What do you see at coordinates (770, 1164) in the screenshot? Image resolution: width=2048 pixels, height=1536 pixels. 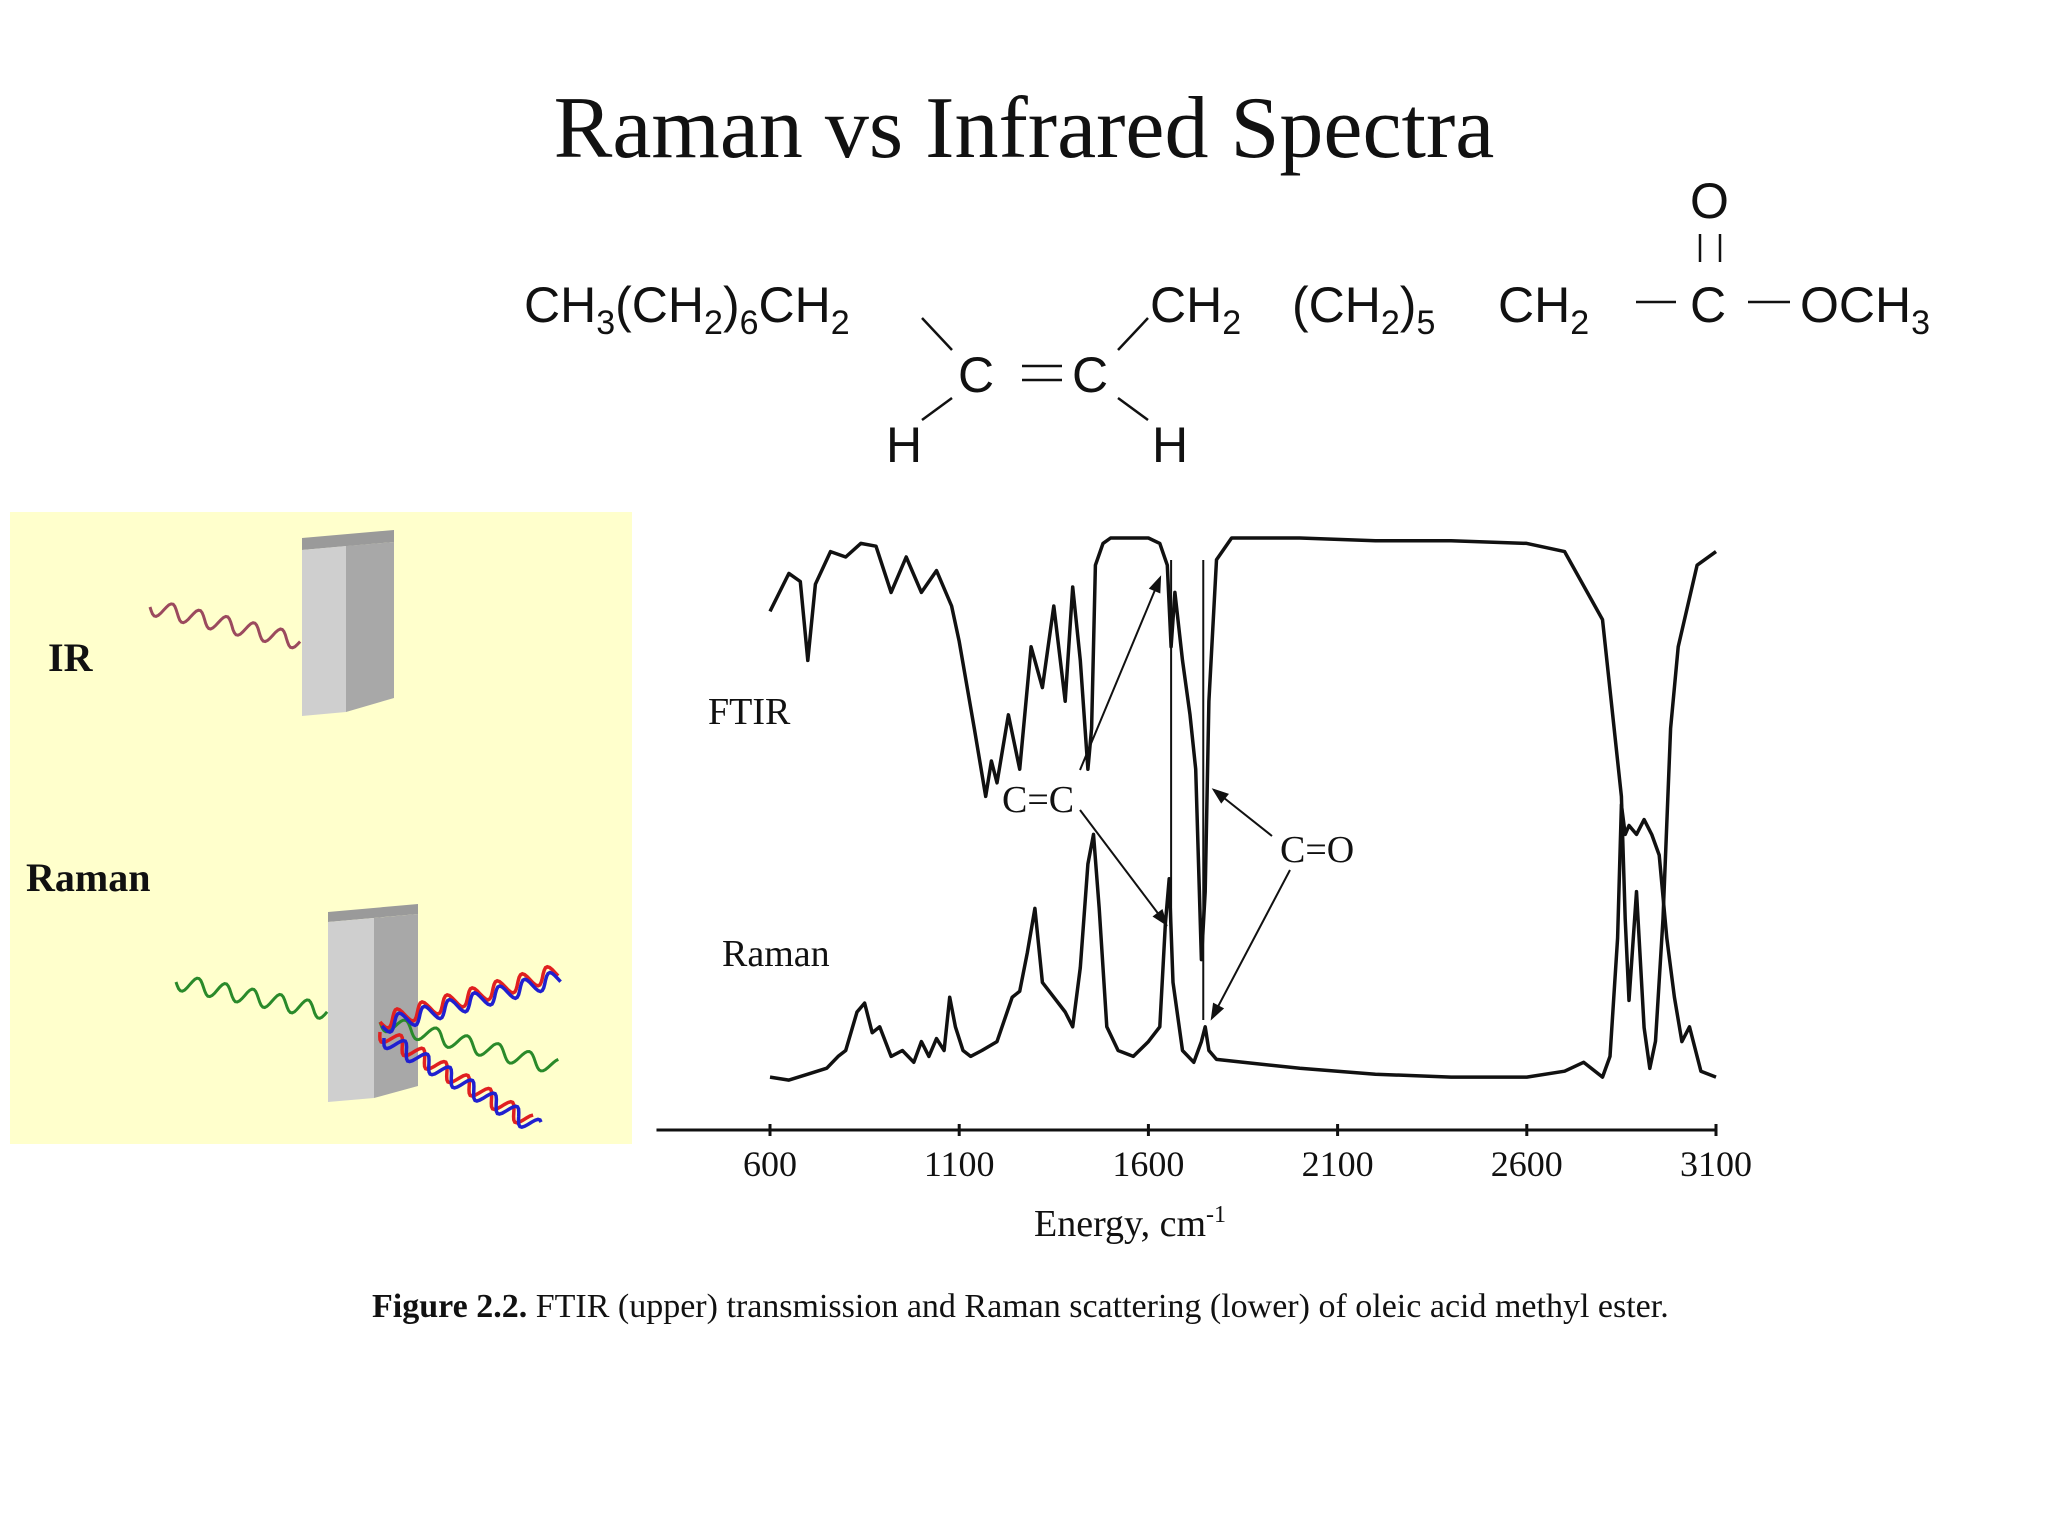 I see `x-tick-label-600: 600` at bounding box center [770, 1164].